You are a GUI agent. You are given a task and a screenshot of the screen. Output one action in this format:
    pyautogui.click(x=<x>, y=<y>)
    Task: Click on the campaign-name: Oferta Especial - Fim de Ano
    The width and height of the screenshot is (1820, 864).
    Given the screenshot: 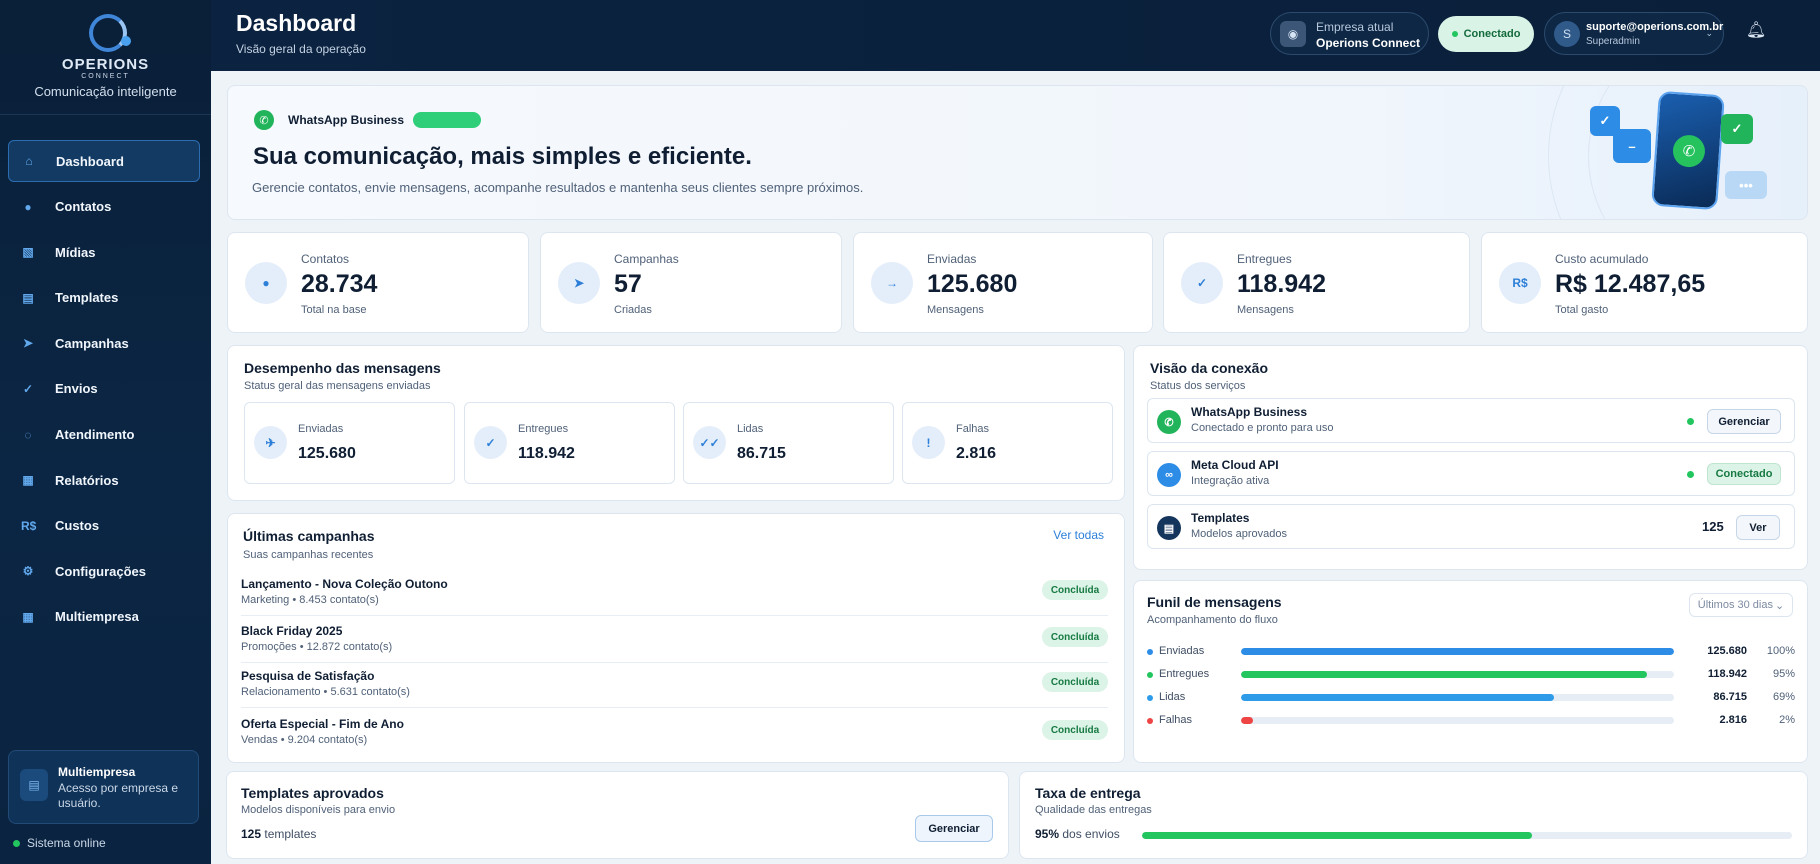 What is the action you would take?
    pyautogui.click(x=322, y=724)
    